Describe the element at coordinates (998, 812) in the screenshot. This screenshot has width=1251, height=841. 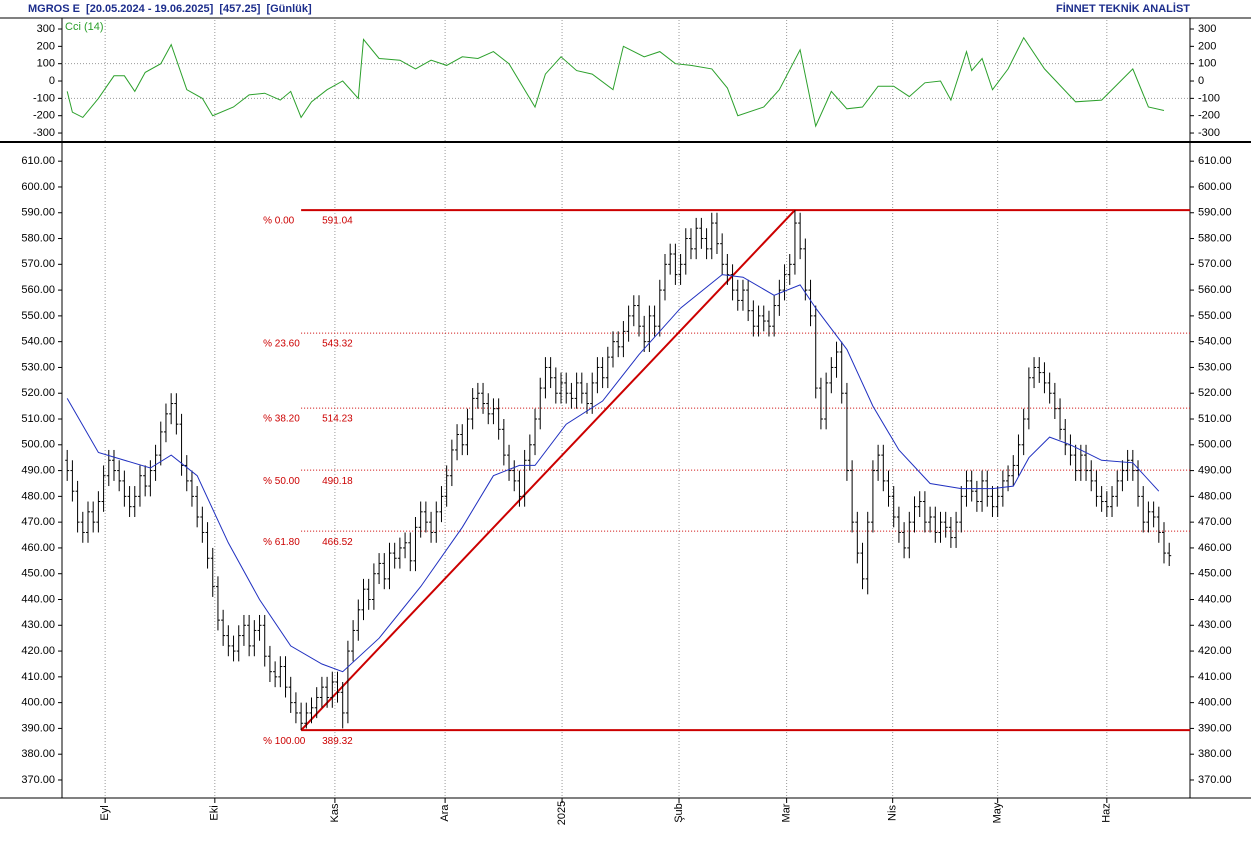
I see `x-tick-label: May` at that location.